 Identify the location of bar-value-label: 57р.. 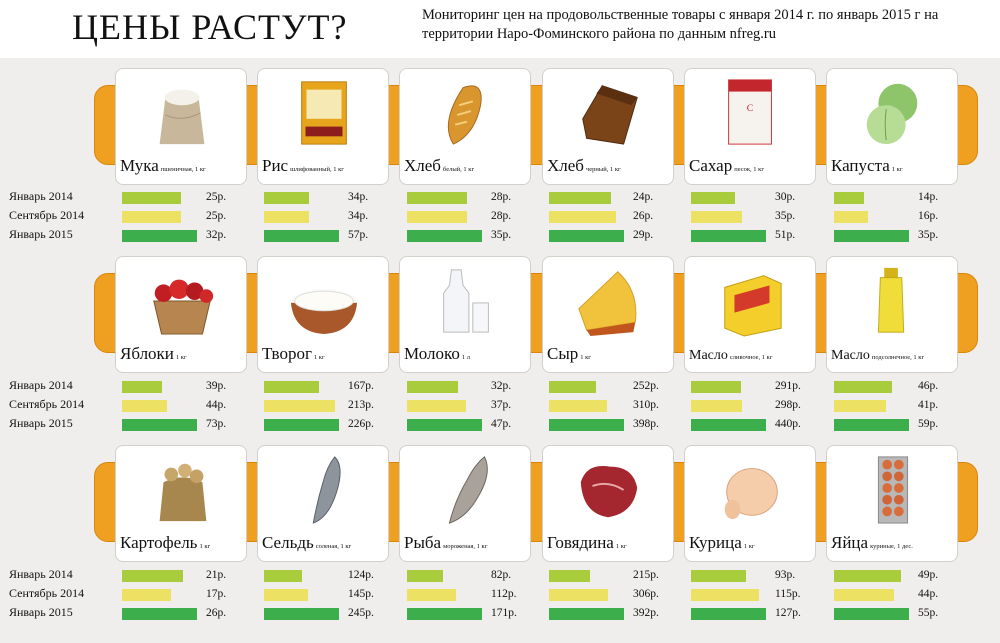
(358, 235).